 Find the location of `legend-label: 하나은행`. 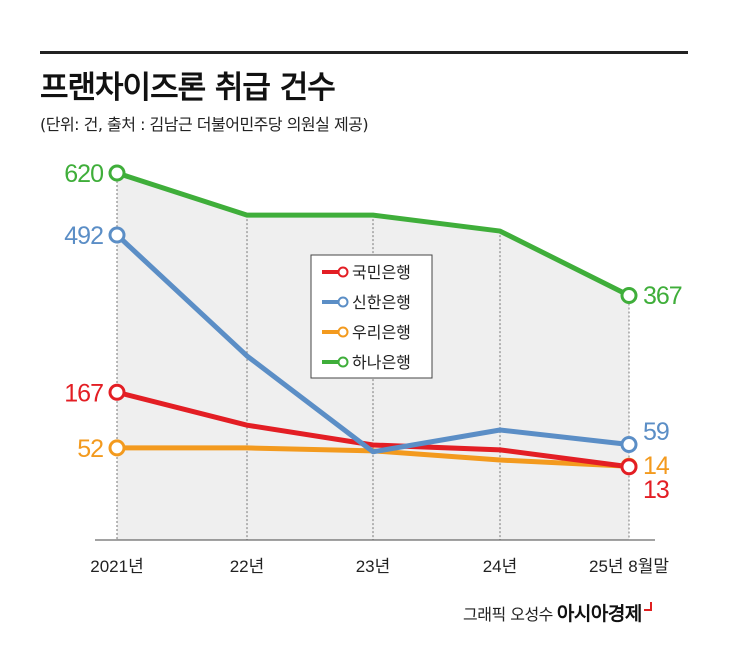

legend-label: 하나은행 is located at coordinates (381, 363).